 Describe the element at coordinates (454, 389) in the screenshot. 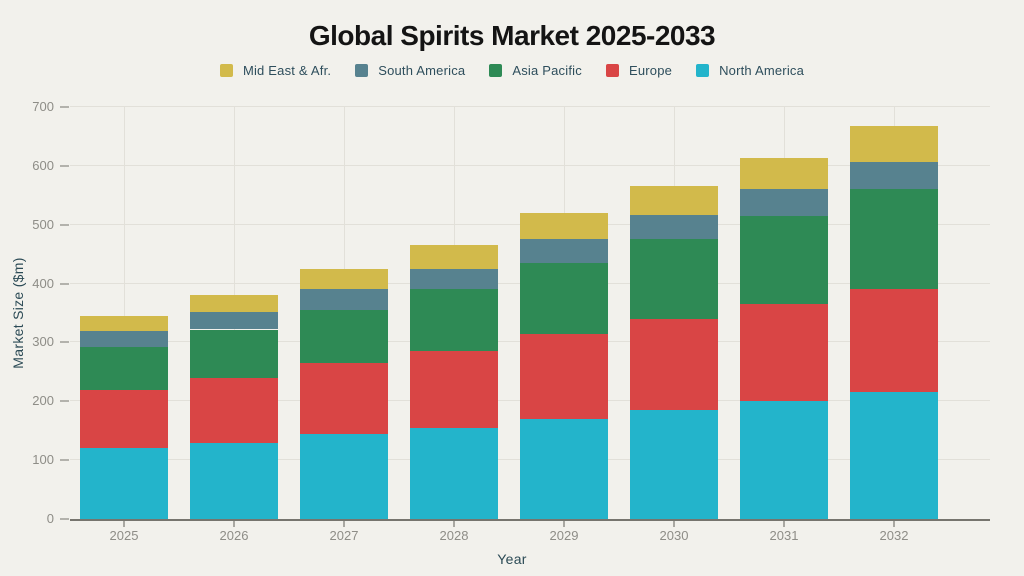

I see `bar-segment-europe-2028` at that location.